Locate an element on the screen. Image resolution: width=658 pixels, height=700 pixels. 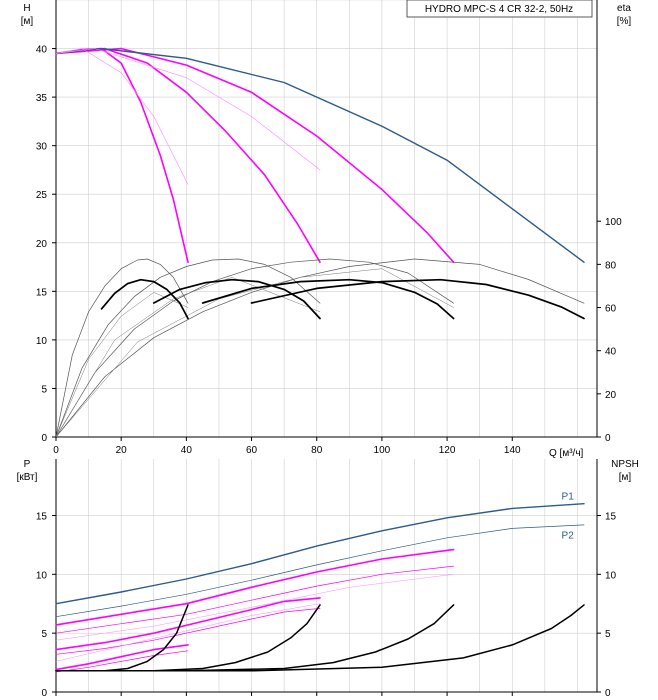
chart-title: HYDRO MPC-S 4 CR 32-2, 50Hz is located at coordinates (499, 9).